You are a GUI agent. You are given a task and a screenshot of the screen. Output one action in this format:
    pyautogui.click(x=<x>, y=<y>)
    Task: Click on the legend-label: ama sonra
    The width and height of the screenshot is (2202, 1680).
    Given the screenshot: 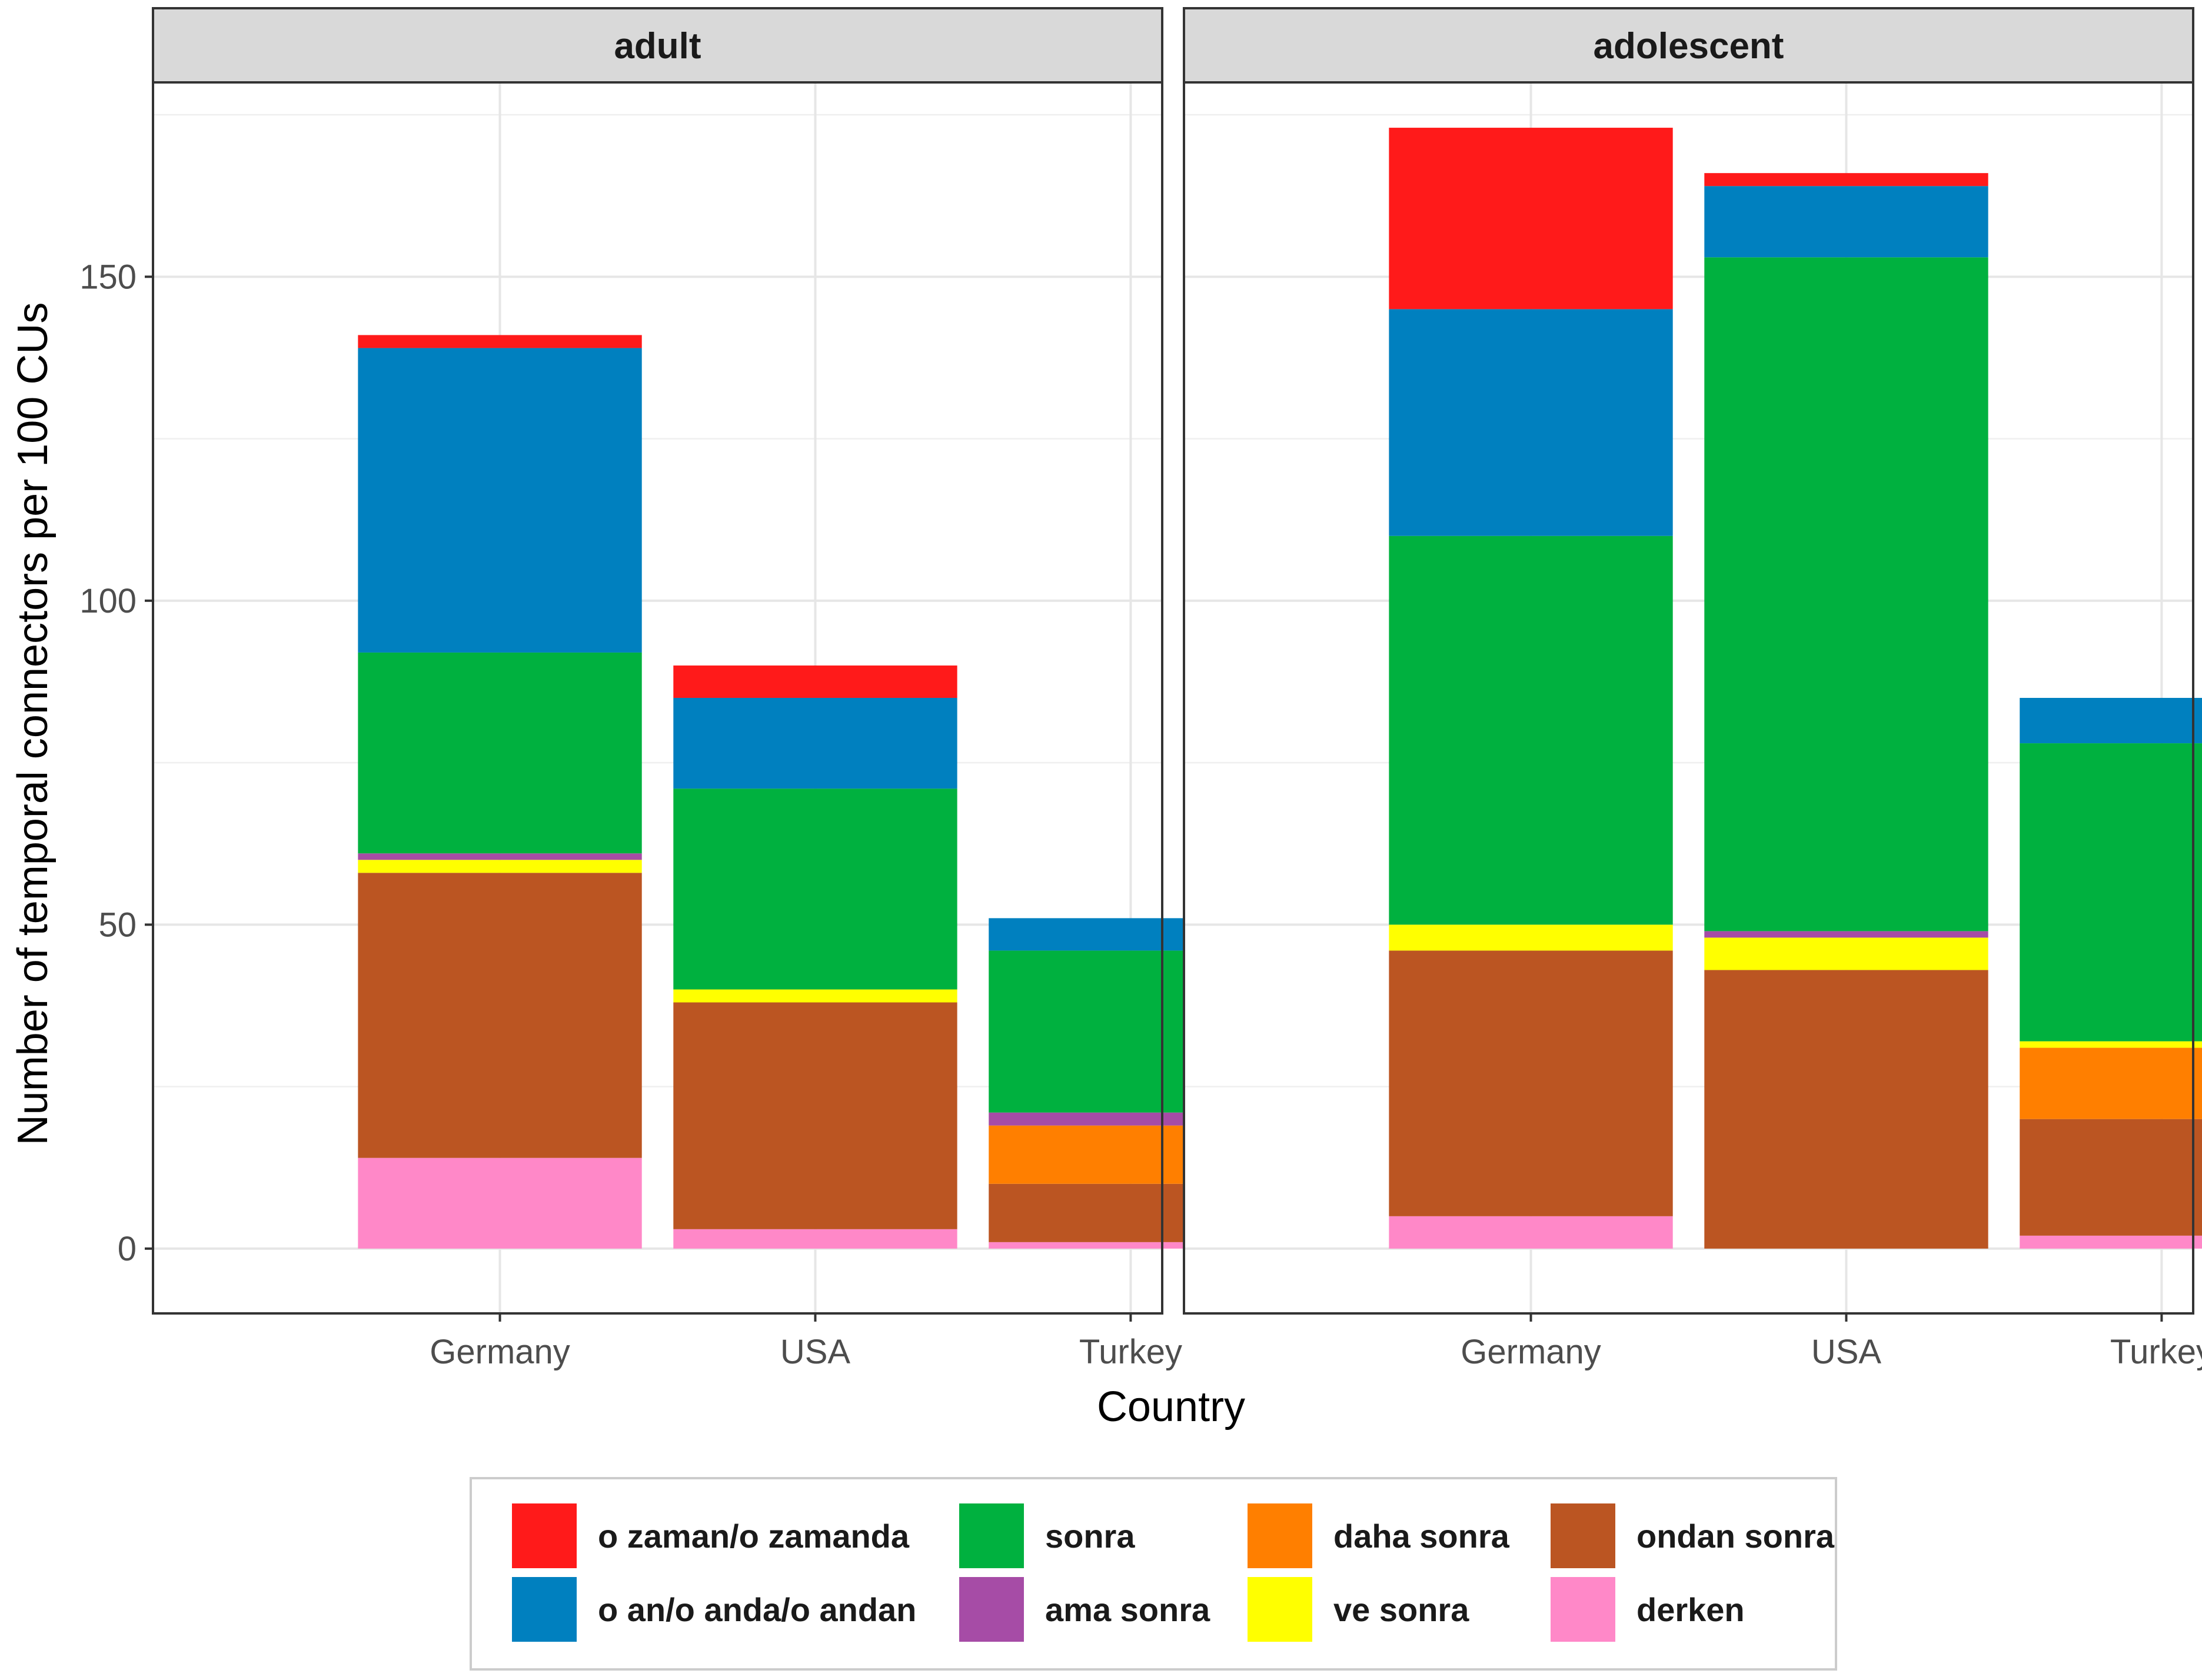 What is the action you would take?
    pyautogui.click(x=1127, y=1609)
    